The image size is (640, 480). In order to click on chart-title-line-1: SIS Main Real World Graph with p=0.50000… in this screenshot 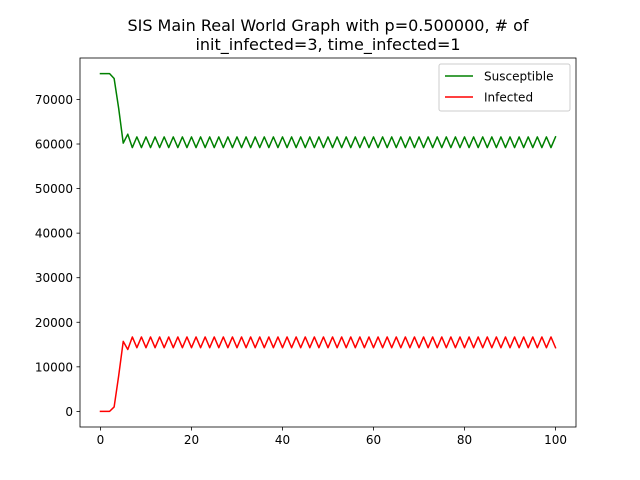, I will do `click(328, 25)`.